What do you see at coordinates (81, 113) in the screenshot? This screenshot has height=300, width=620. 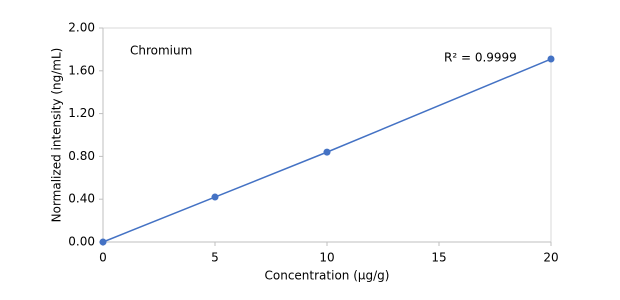 I see `y-tick-label: 1.20` at bounding box center [81, 113].